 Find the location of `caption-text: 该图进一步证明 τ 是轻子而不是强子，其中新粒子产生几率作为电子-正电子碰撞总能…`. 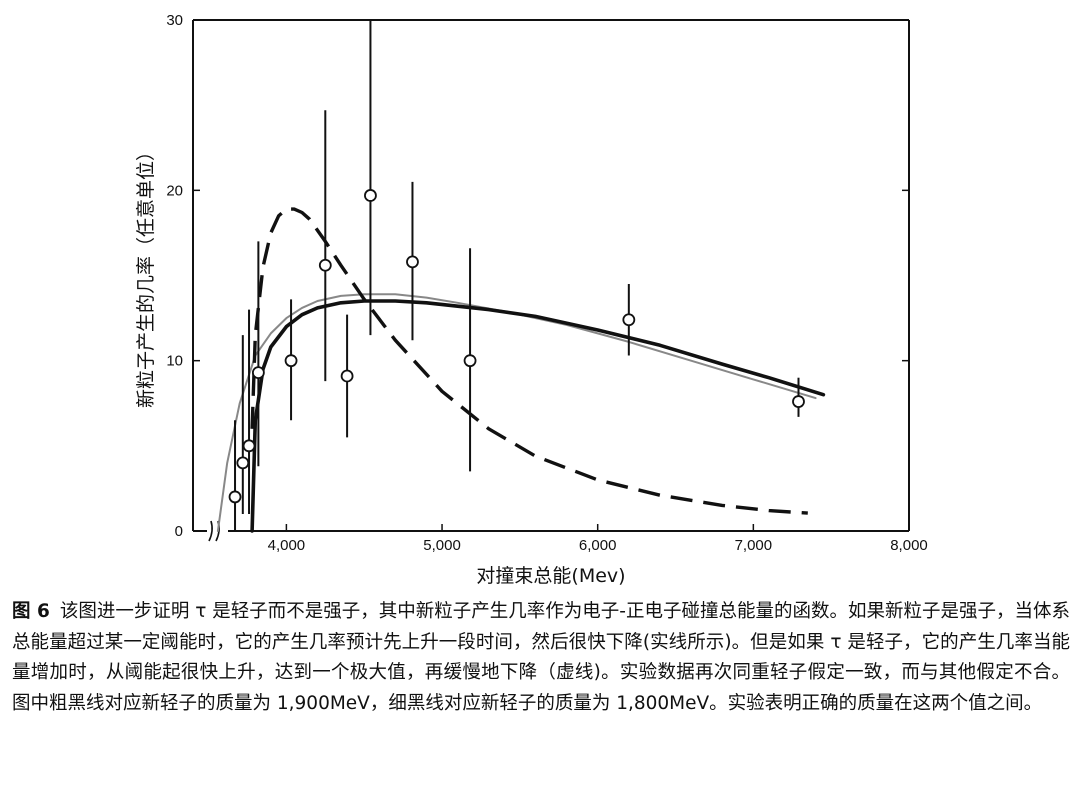

caption-text: 该图进一步证明 τ 是轻子而不是强子，其中新粒子产生几率作为电子-正电子碰撞总能… is located at coordinates (541, 657).